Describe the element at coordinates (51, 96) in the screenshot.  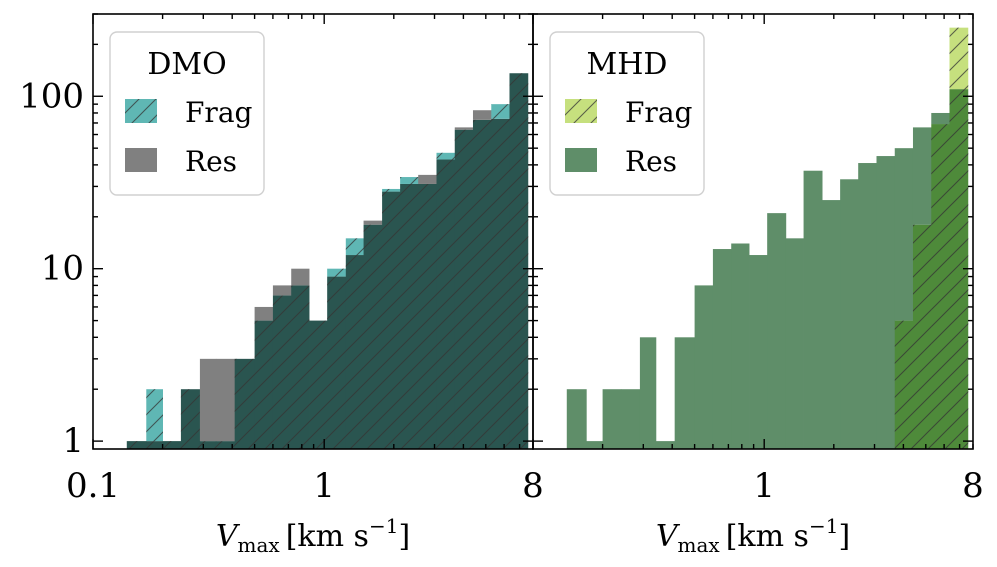
I see `dmo-y-tick-label: 100` at that location.